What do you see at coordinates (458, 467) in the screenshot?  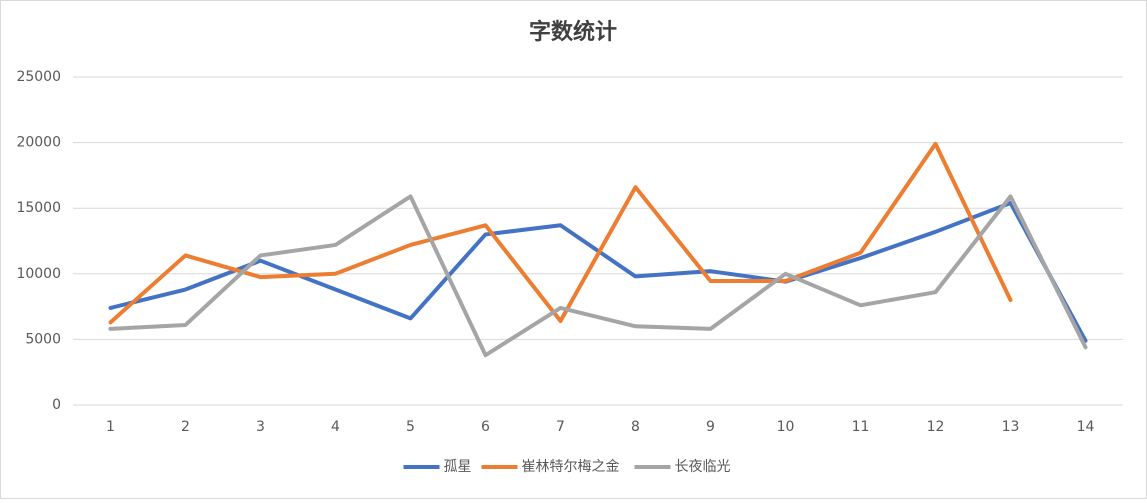 I see `legend-label: 孤星` at bounding box center [458, 467].